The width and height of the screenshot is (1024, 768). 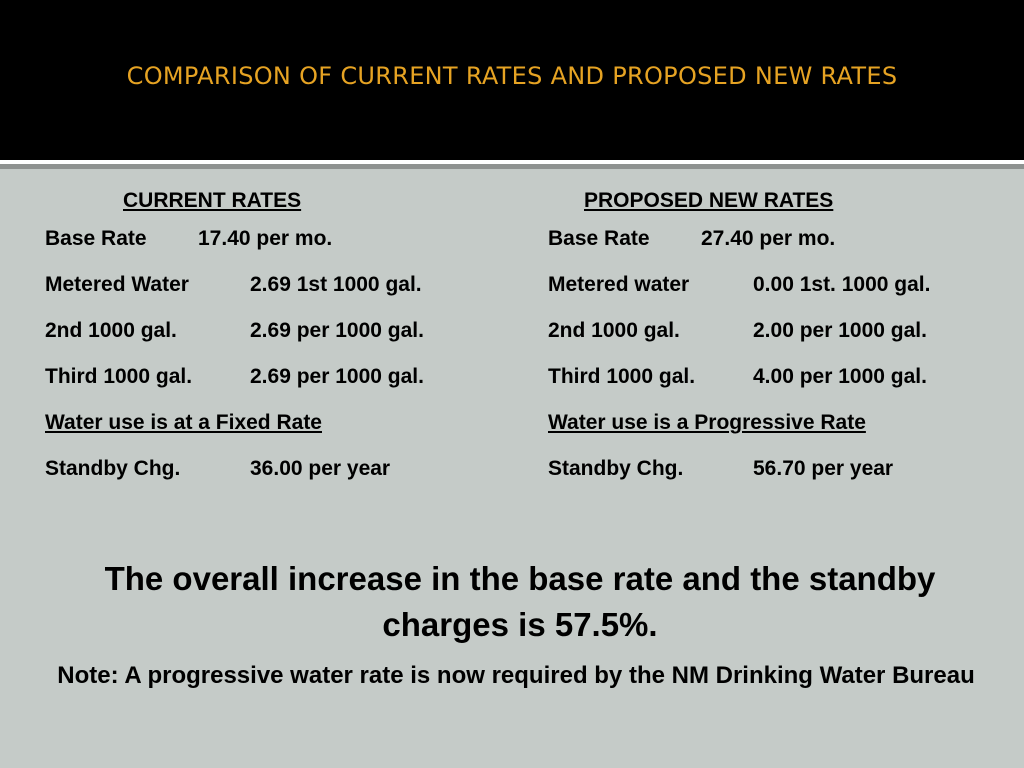 What do you see at coordinates (512, 162) in the screenshot?
I see `header-divider` at bounding box center [512, 162].